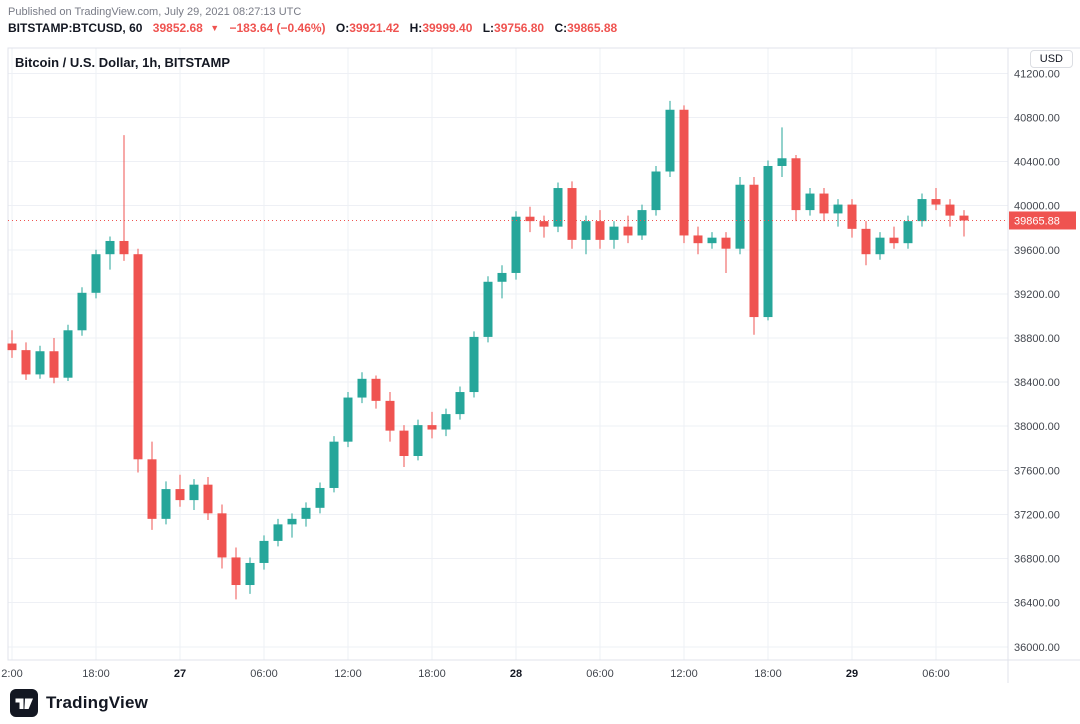 The image size is (1080, 724). I want to click on svg-text: 29, so click(852, 674).